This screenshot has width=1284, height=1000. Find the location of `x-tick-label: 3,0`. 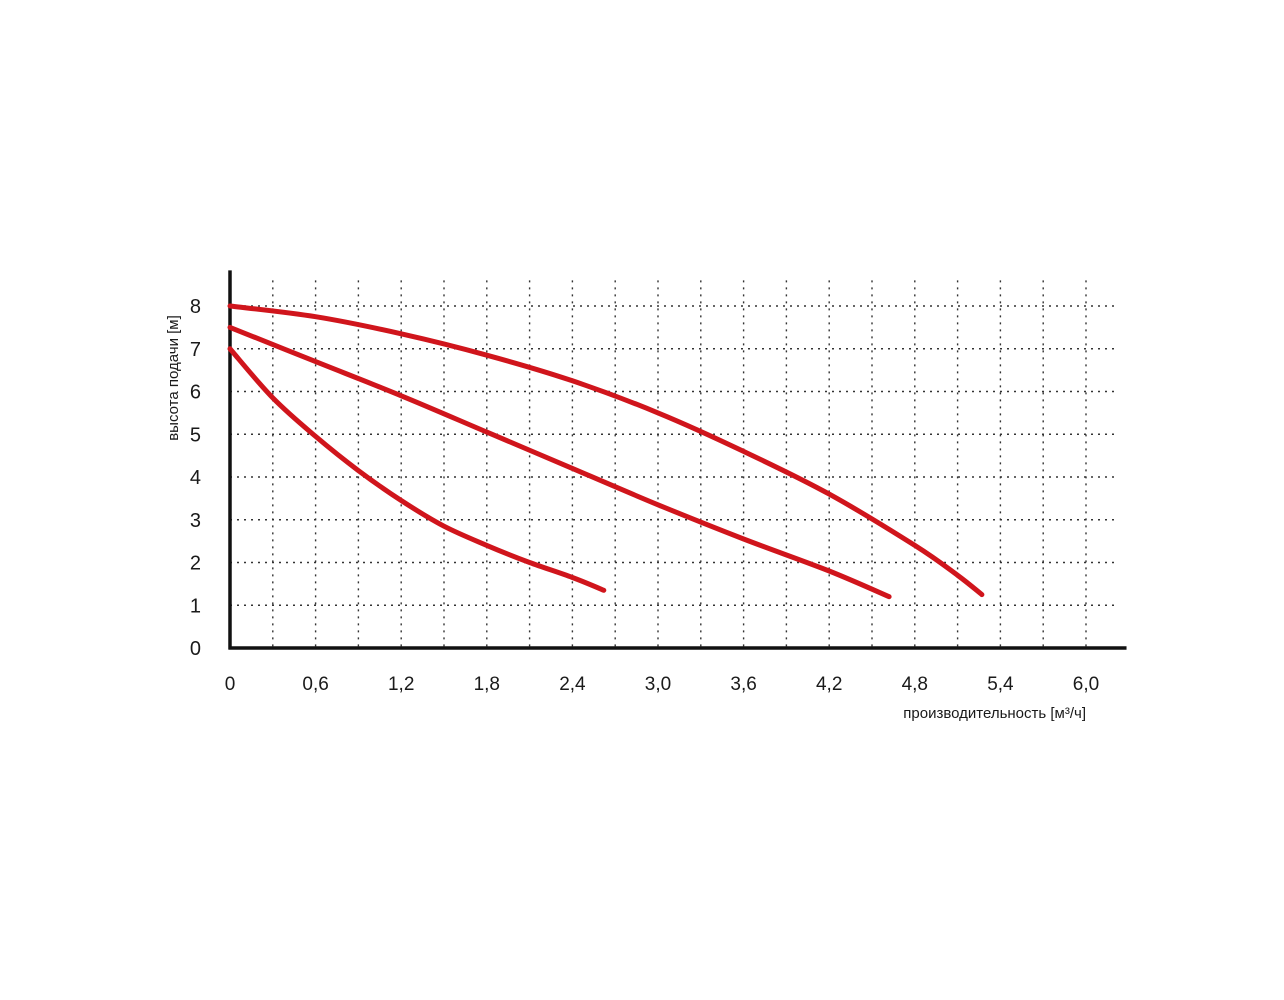

x-tick-label: 3,0 is located at coordinates (658, 684).